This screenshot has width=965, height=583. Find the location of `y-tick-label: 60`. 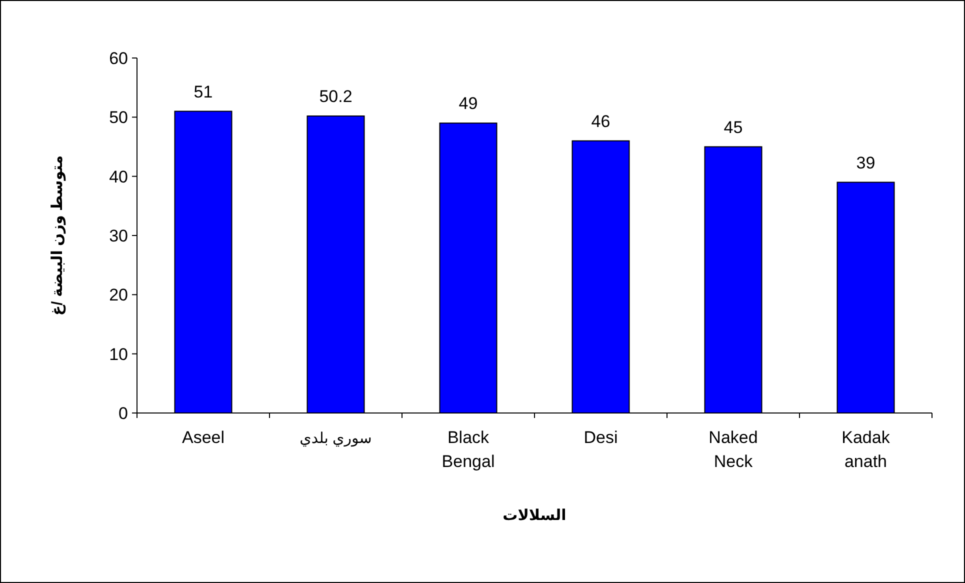

y-tick-label: 60 is located at coordinates (118, 58).